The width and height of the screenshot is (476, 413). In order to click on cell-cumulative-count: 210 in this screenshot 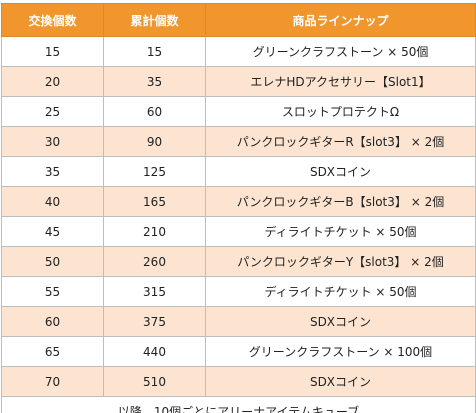, I will do `click(154, 231)`.